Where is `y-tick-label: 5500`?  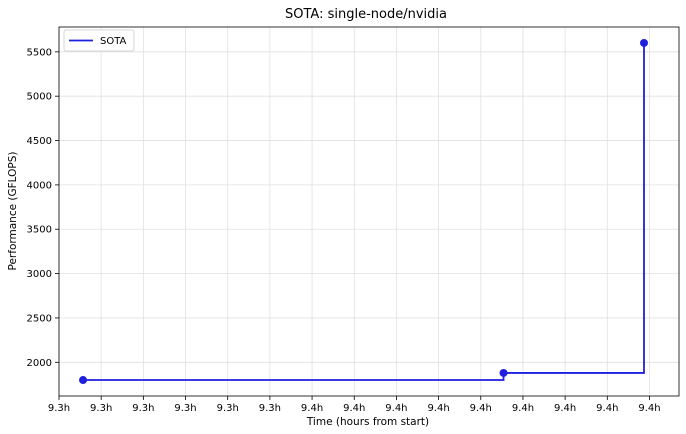 y-tick-label: 5500 is located at coordinates (39, 52).